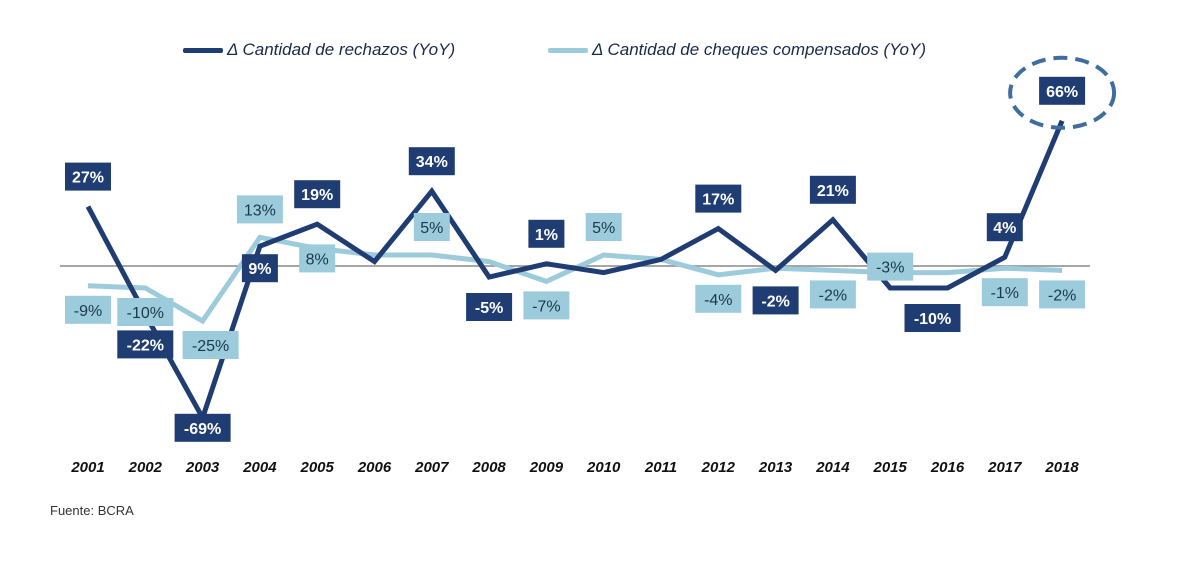 The width and height of the screenshot is (1200, 576). Describe the element at coordinates (660, 467) in the screenshot. I see `x-tick-label: 2011` at that location.